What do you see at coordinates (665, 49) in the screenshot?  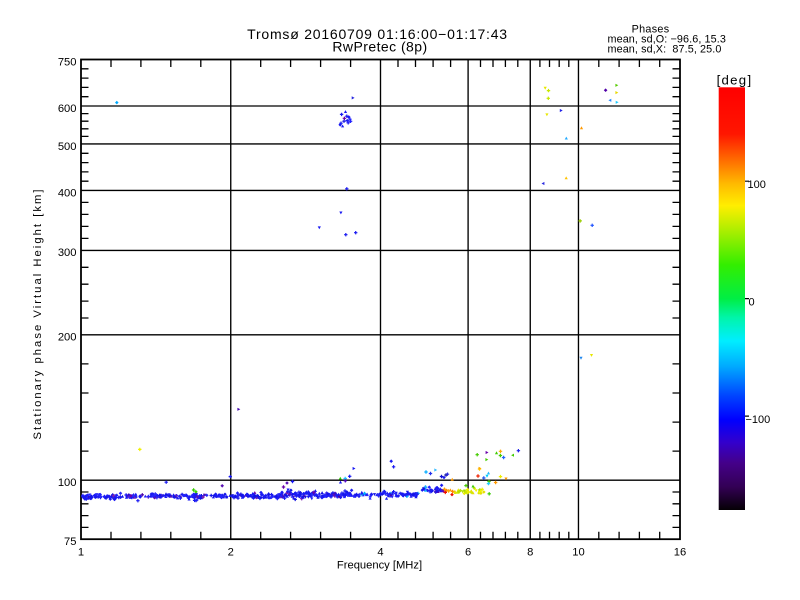 I see `svg-text: mean, sd,X: 87.5, 25.0` at bounding box center [665, 49].